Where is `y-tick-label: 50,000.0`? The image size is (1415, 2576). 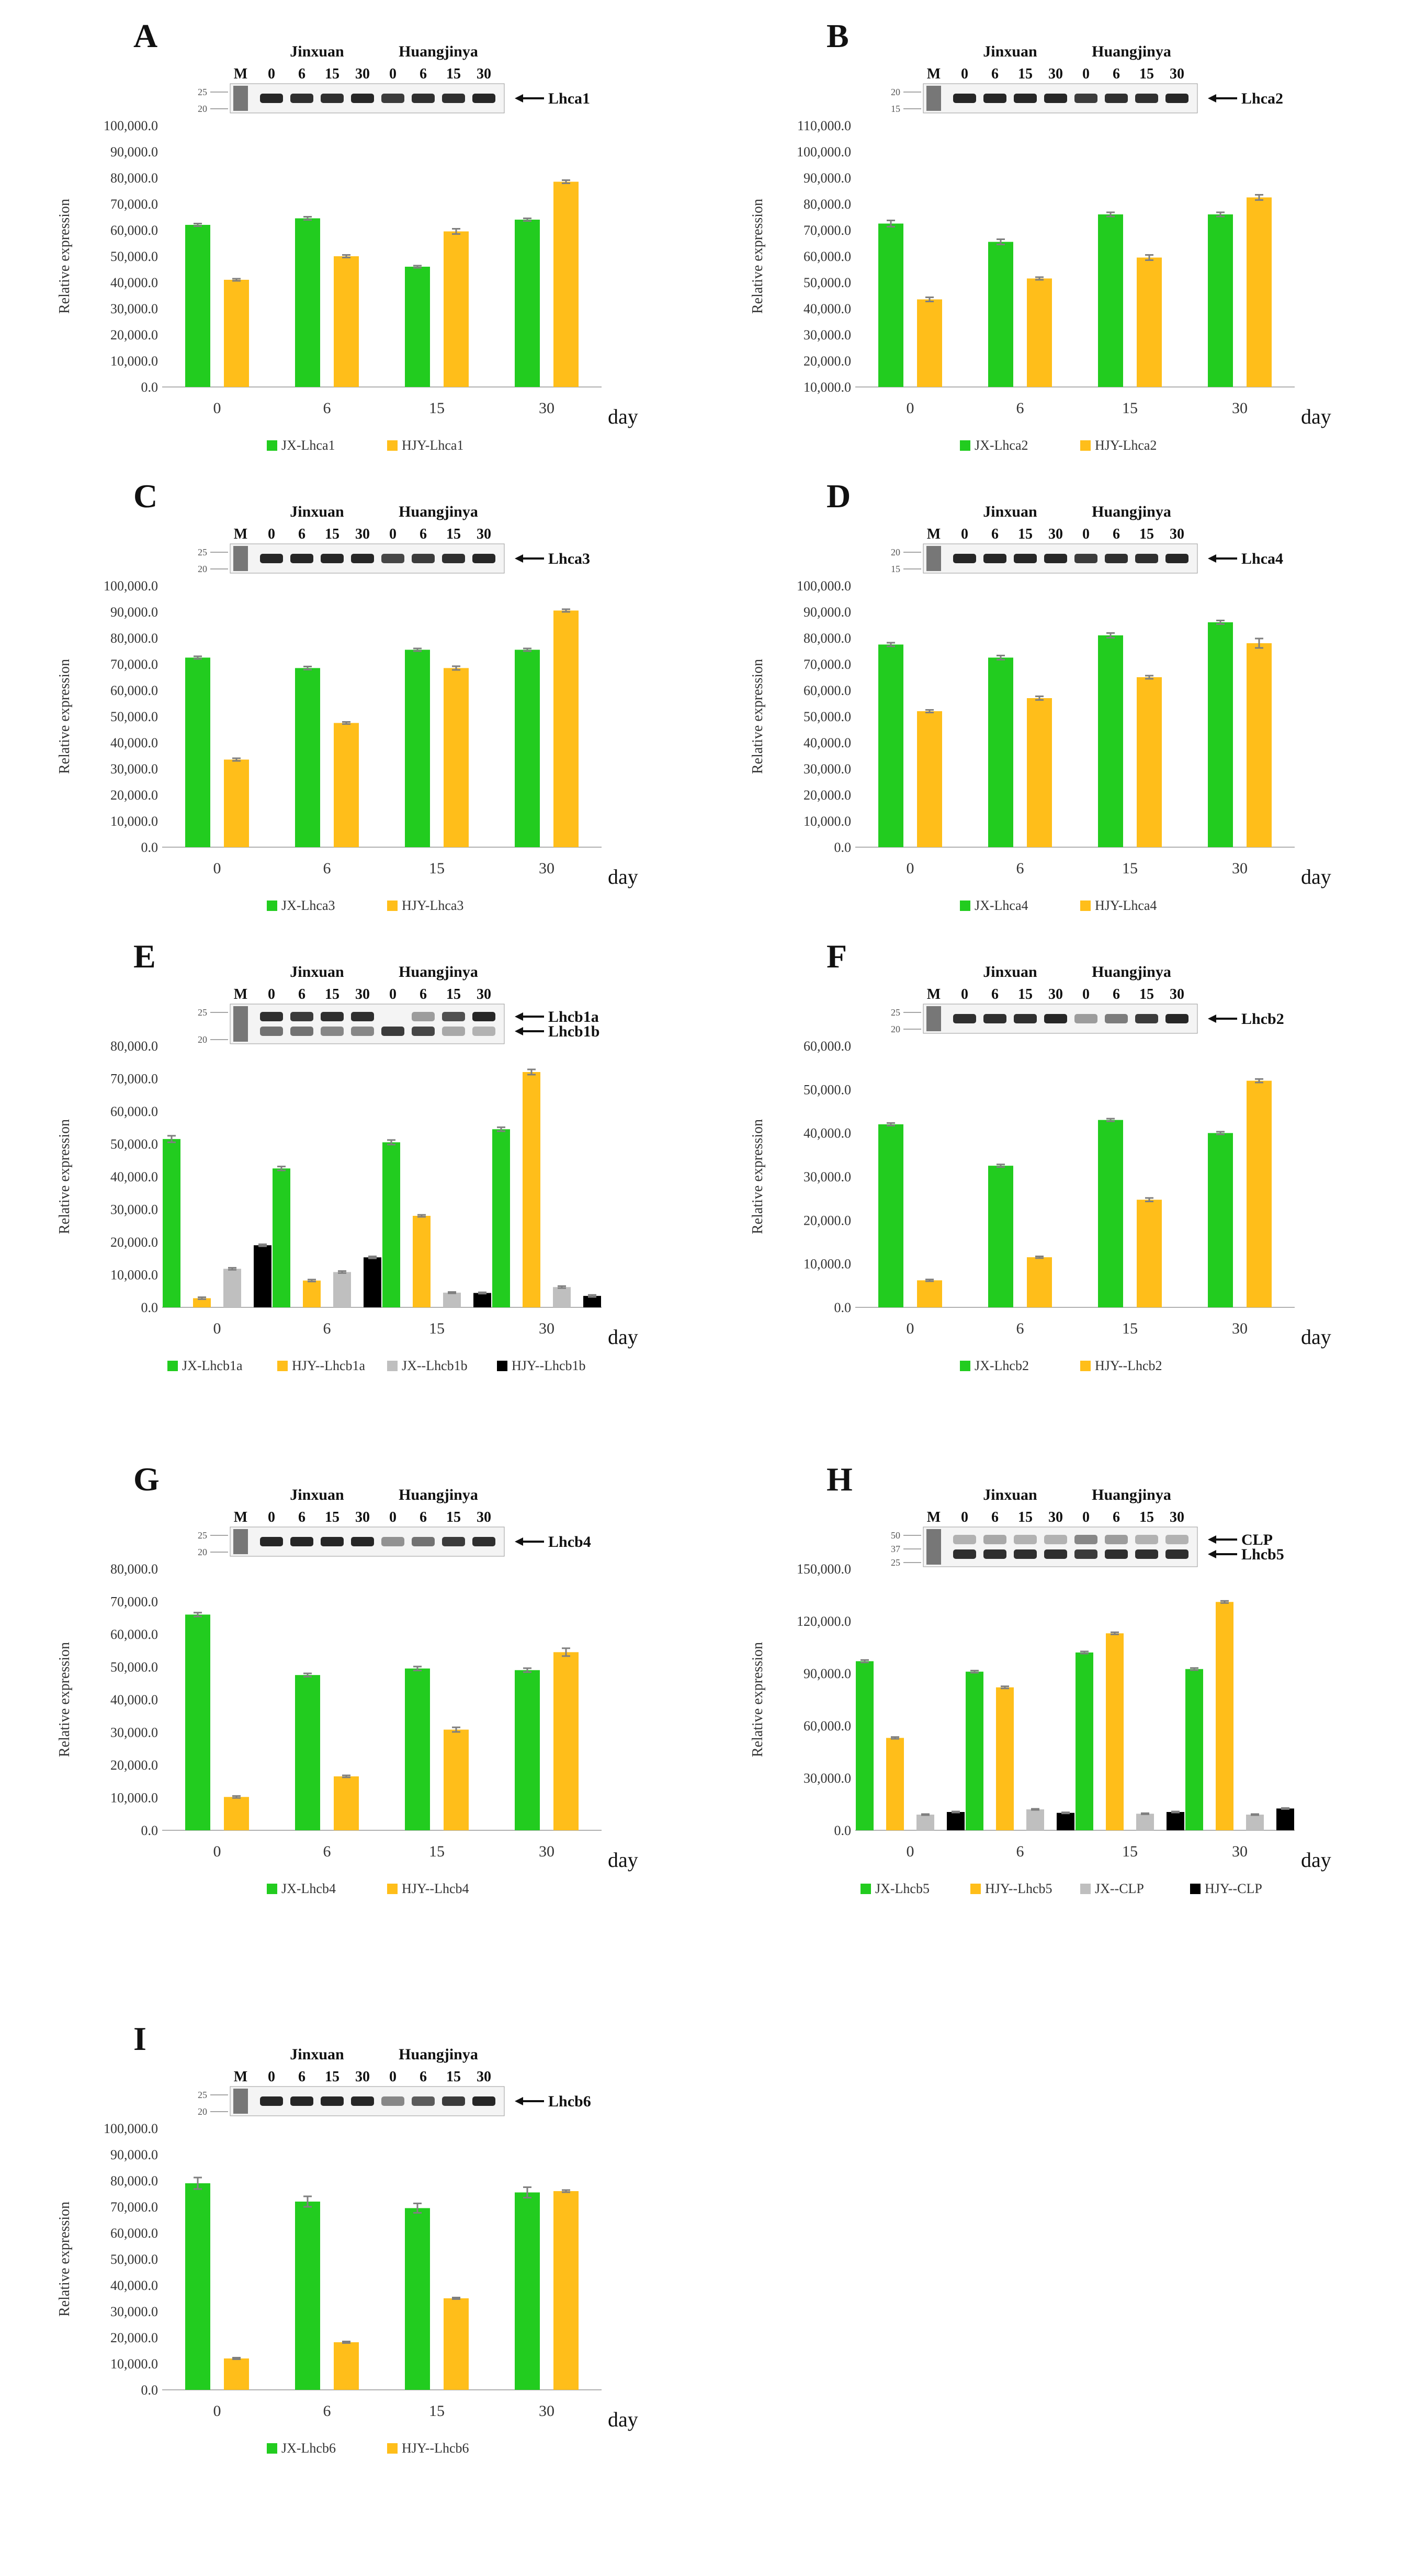 y-tick-label: 50,000.0 is located at coordinates (827, 283).